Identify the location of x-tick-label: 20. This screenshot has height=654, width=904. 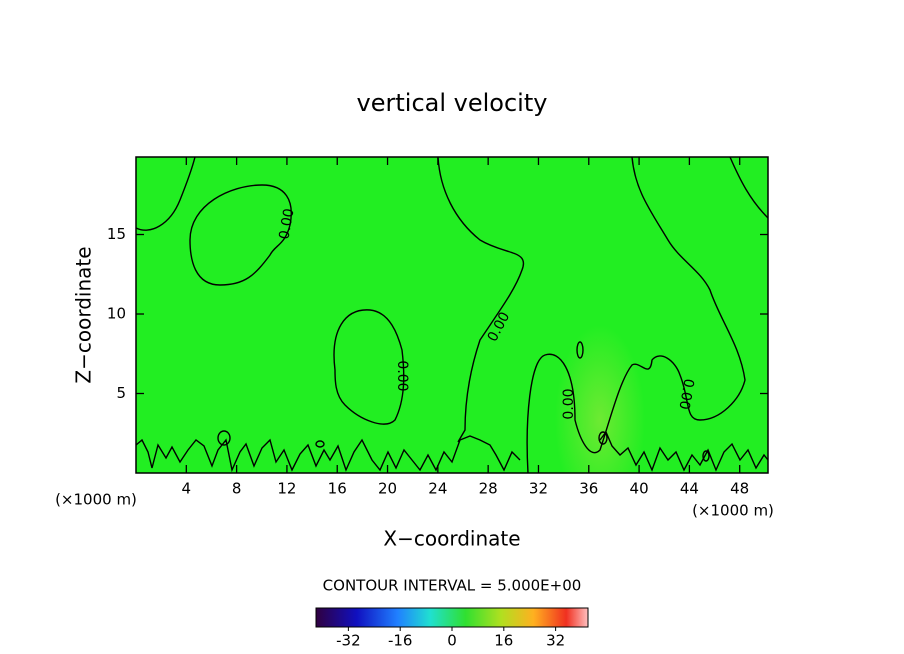
(387, 489).